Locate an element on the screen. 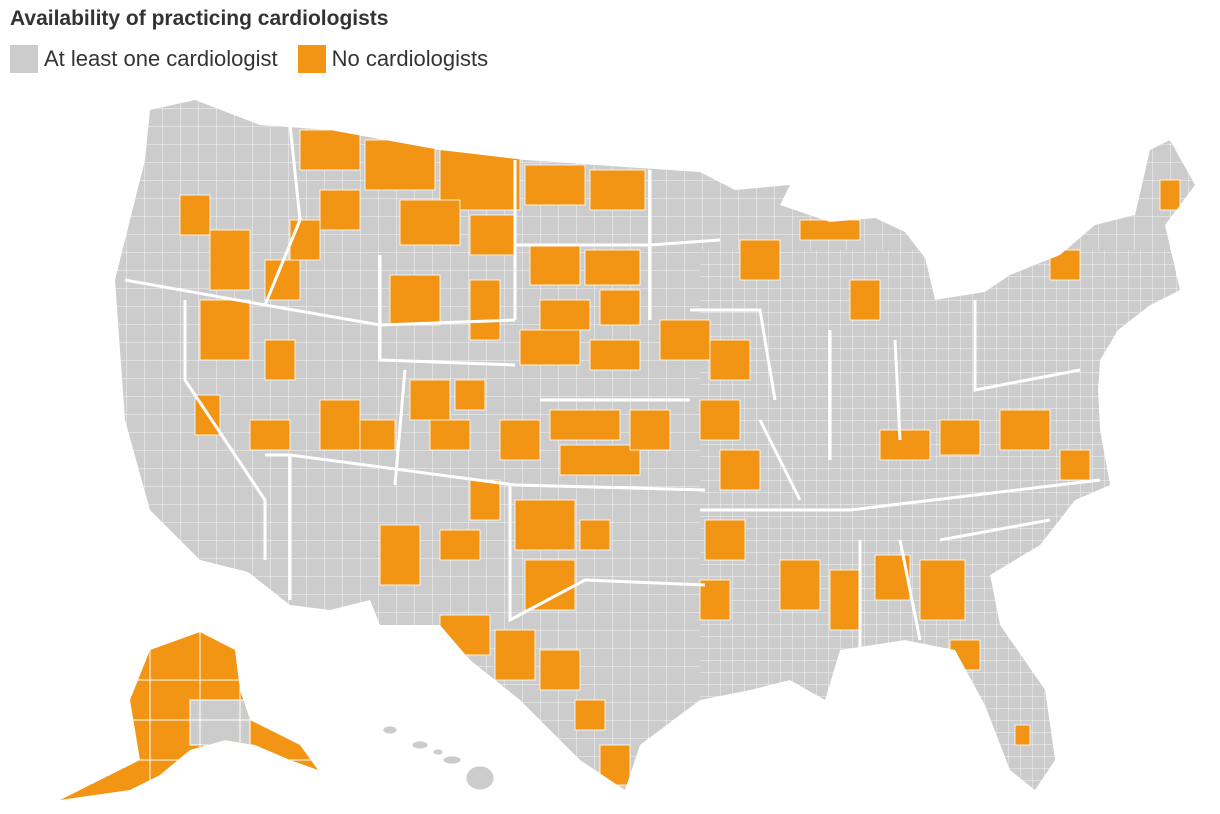 The height and width of the screenshot is (814, 1220). legend-label-has-cardiologist: At least one cardiologist is located at coordinates (161, 58).